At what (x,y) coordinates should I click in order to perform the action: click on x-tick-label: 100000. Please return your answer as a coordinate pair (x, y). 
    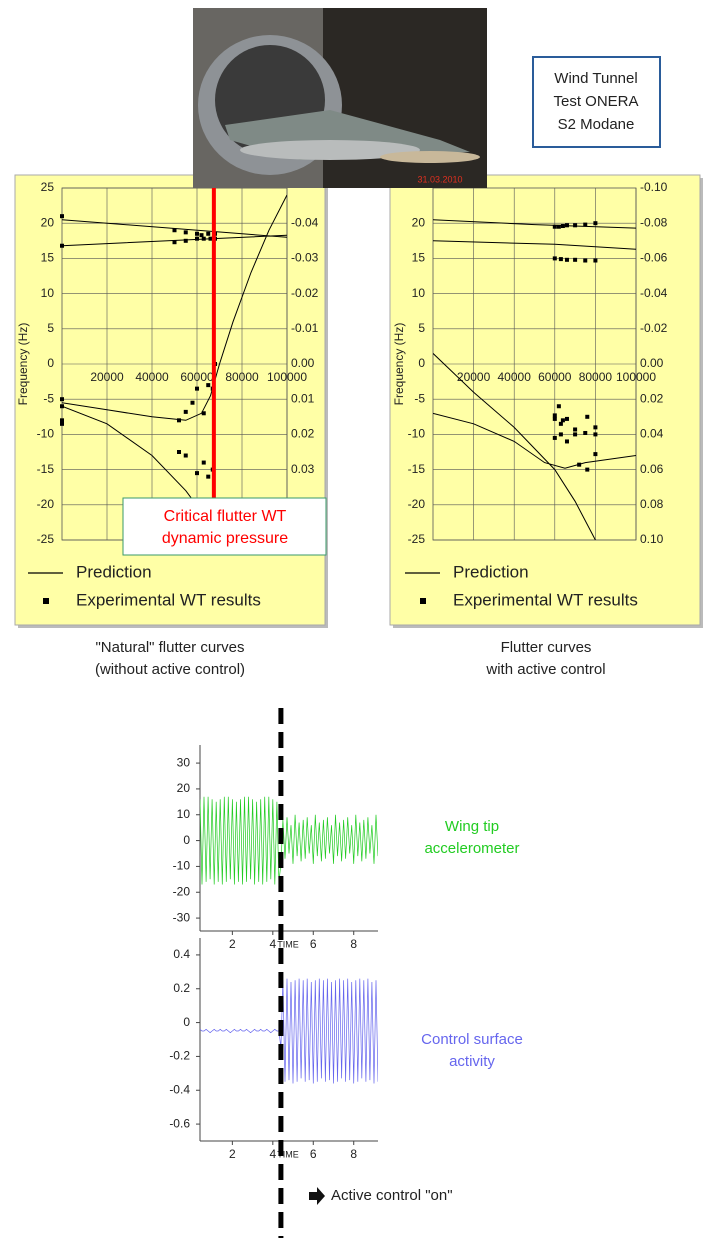
    Looking at the image, I should click on (287, 377).